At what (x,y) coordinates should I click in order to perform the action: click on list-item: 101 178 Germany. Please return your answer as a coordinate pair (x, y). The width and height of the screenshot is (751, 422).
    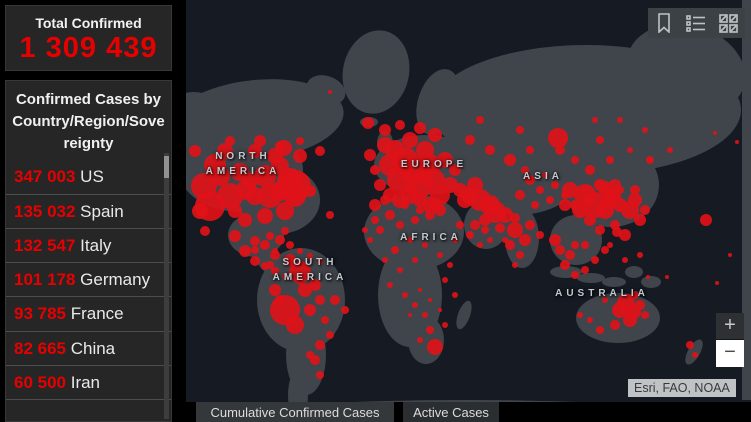
    Looking at the image, I should click on (88, 280).